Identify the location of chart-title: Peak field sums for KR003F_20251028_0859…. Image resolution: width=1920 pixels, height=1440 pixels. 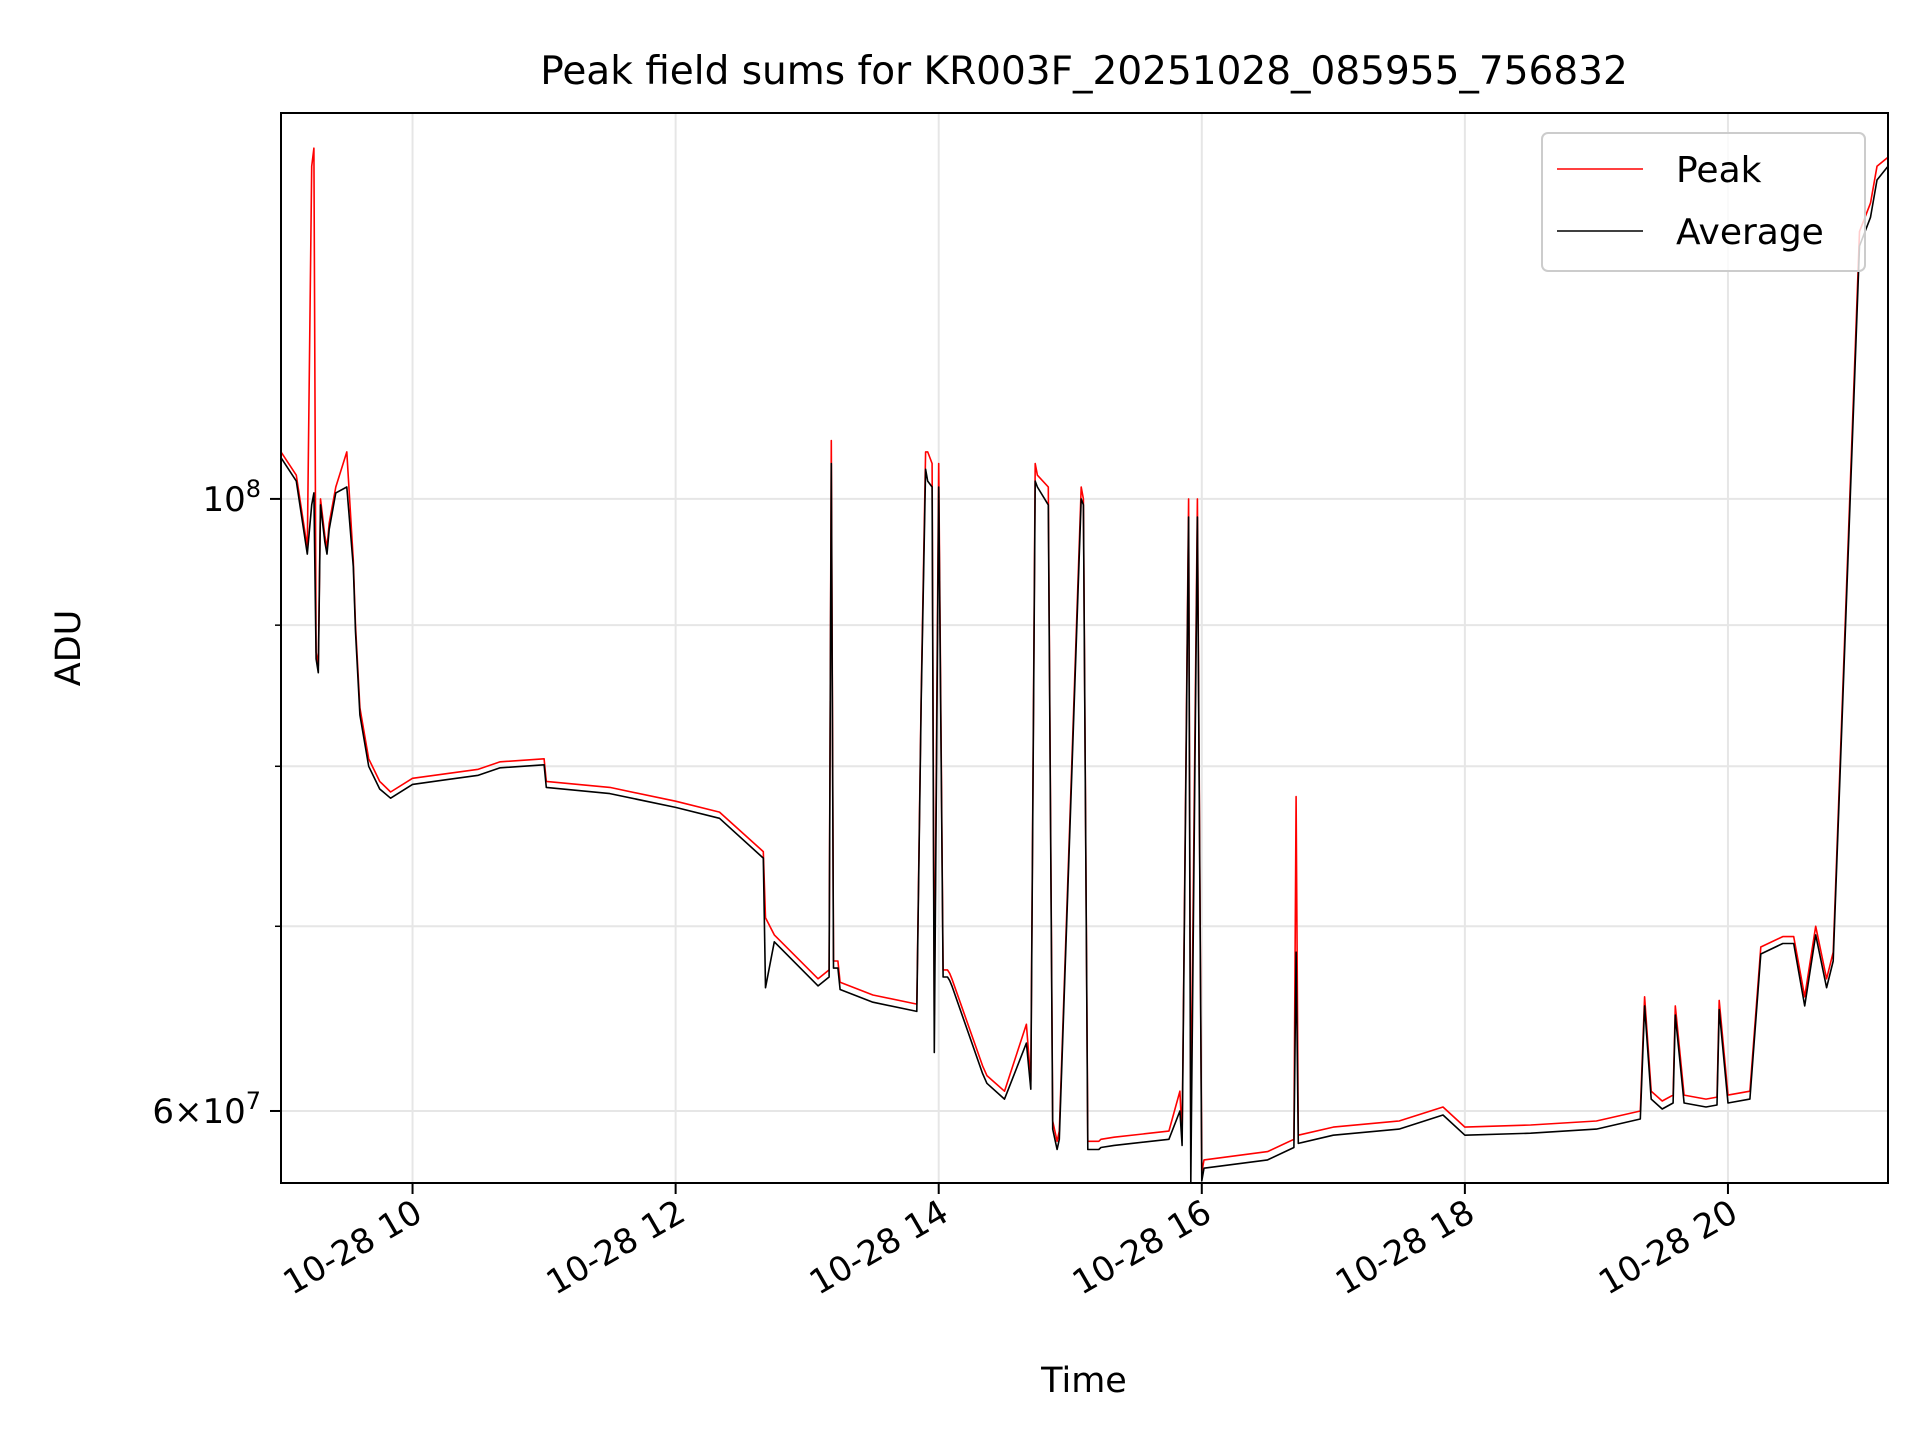
(1084, 71).